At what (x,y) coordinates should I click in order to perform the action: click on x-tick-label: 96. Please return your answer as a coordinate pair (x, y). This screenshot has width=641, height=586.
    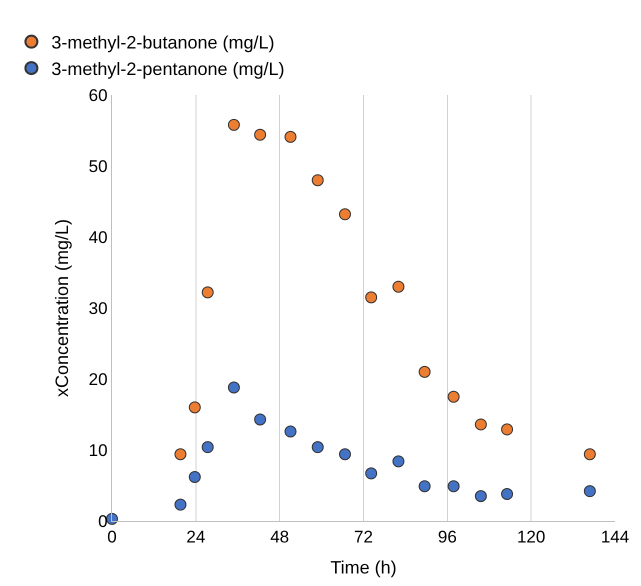
    Looking at the image, I should click on (447, 536).